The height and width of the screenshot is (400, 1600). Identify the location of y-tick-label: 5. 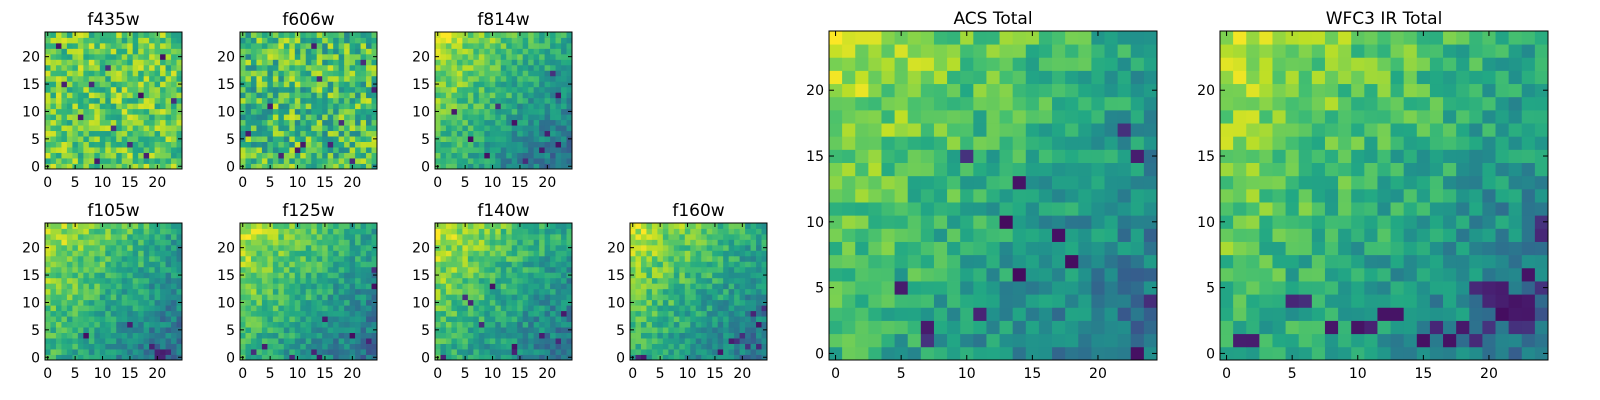
(230, 140).